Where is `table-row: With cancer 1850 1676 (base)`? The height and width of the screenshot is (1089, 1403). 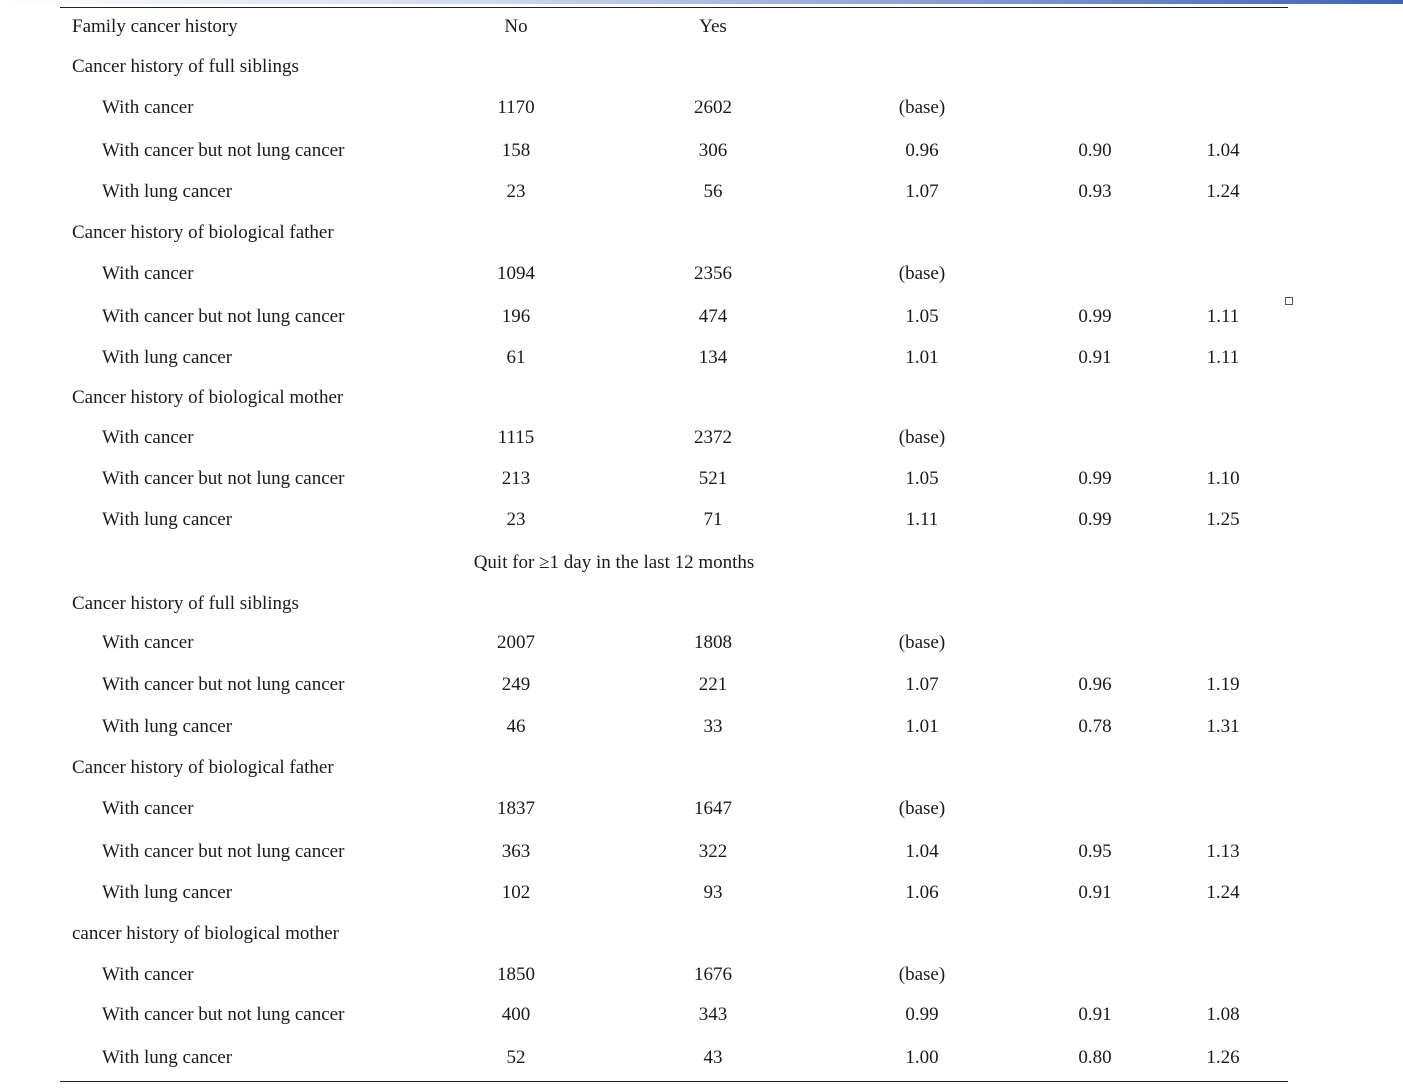
table-row: With cancer 1850 1676 (base) is located at coordinates (701, 975).